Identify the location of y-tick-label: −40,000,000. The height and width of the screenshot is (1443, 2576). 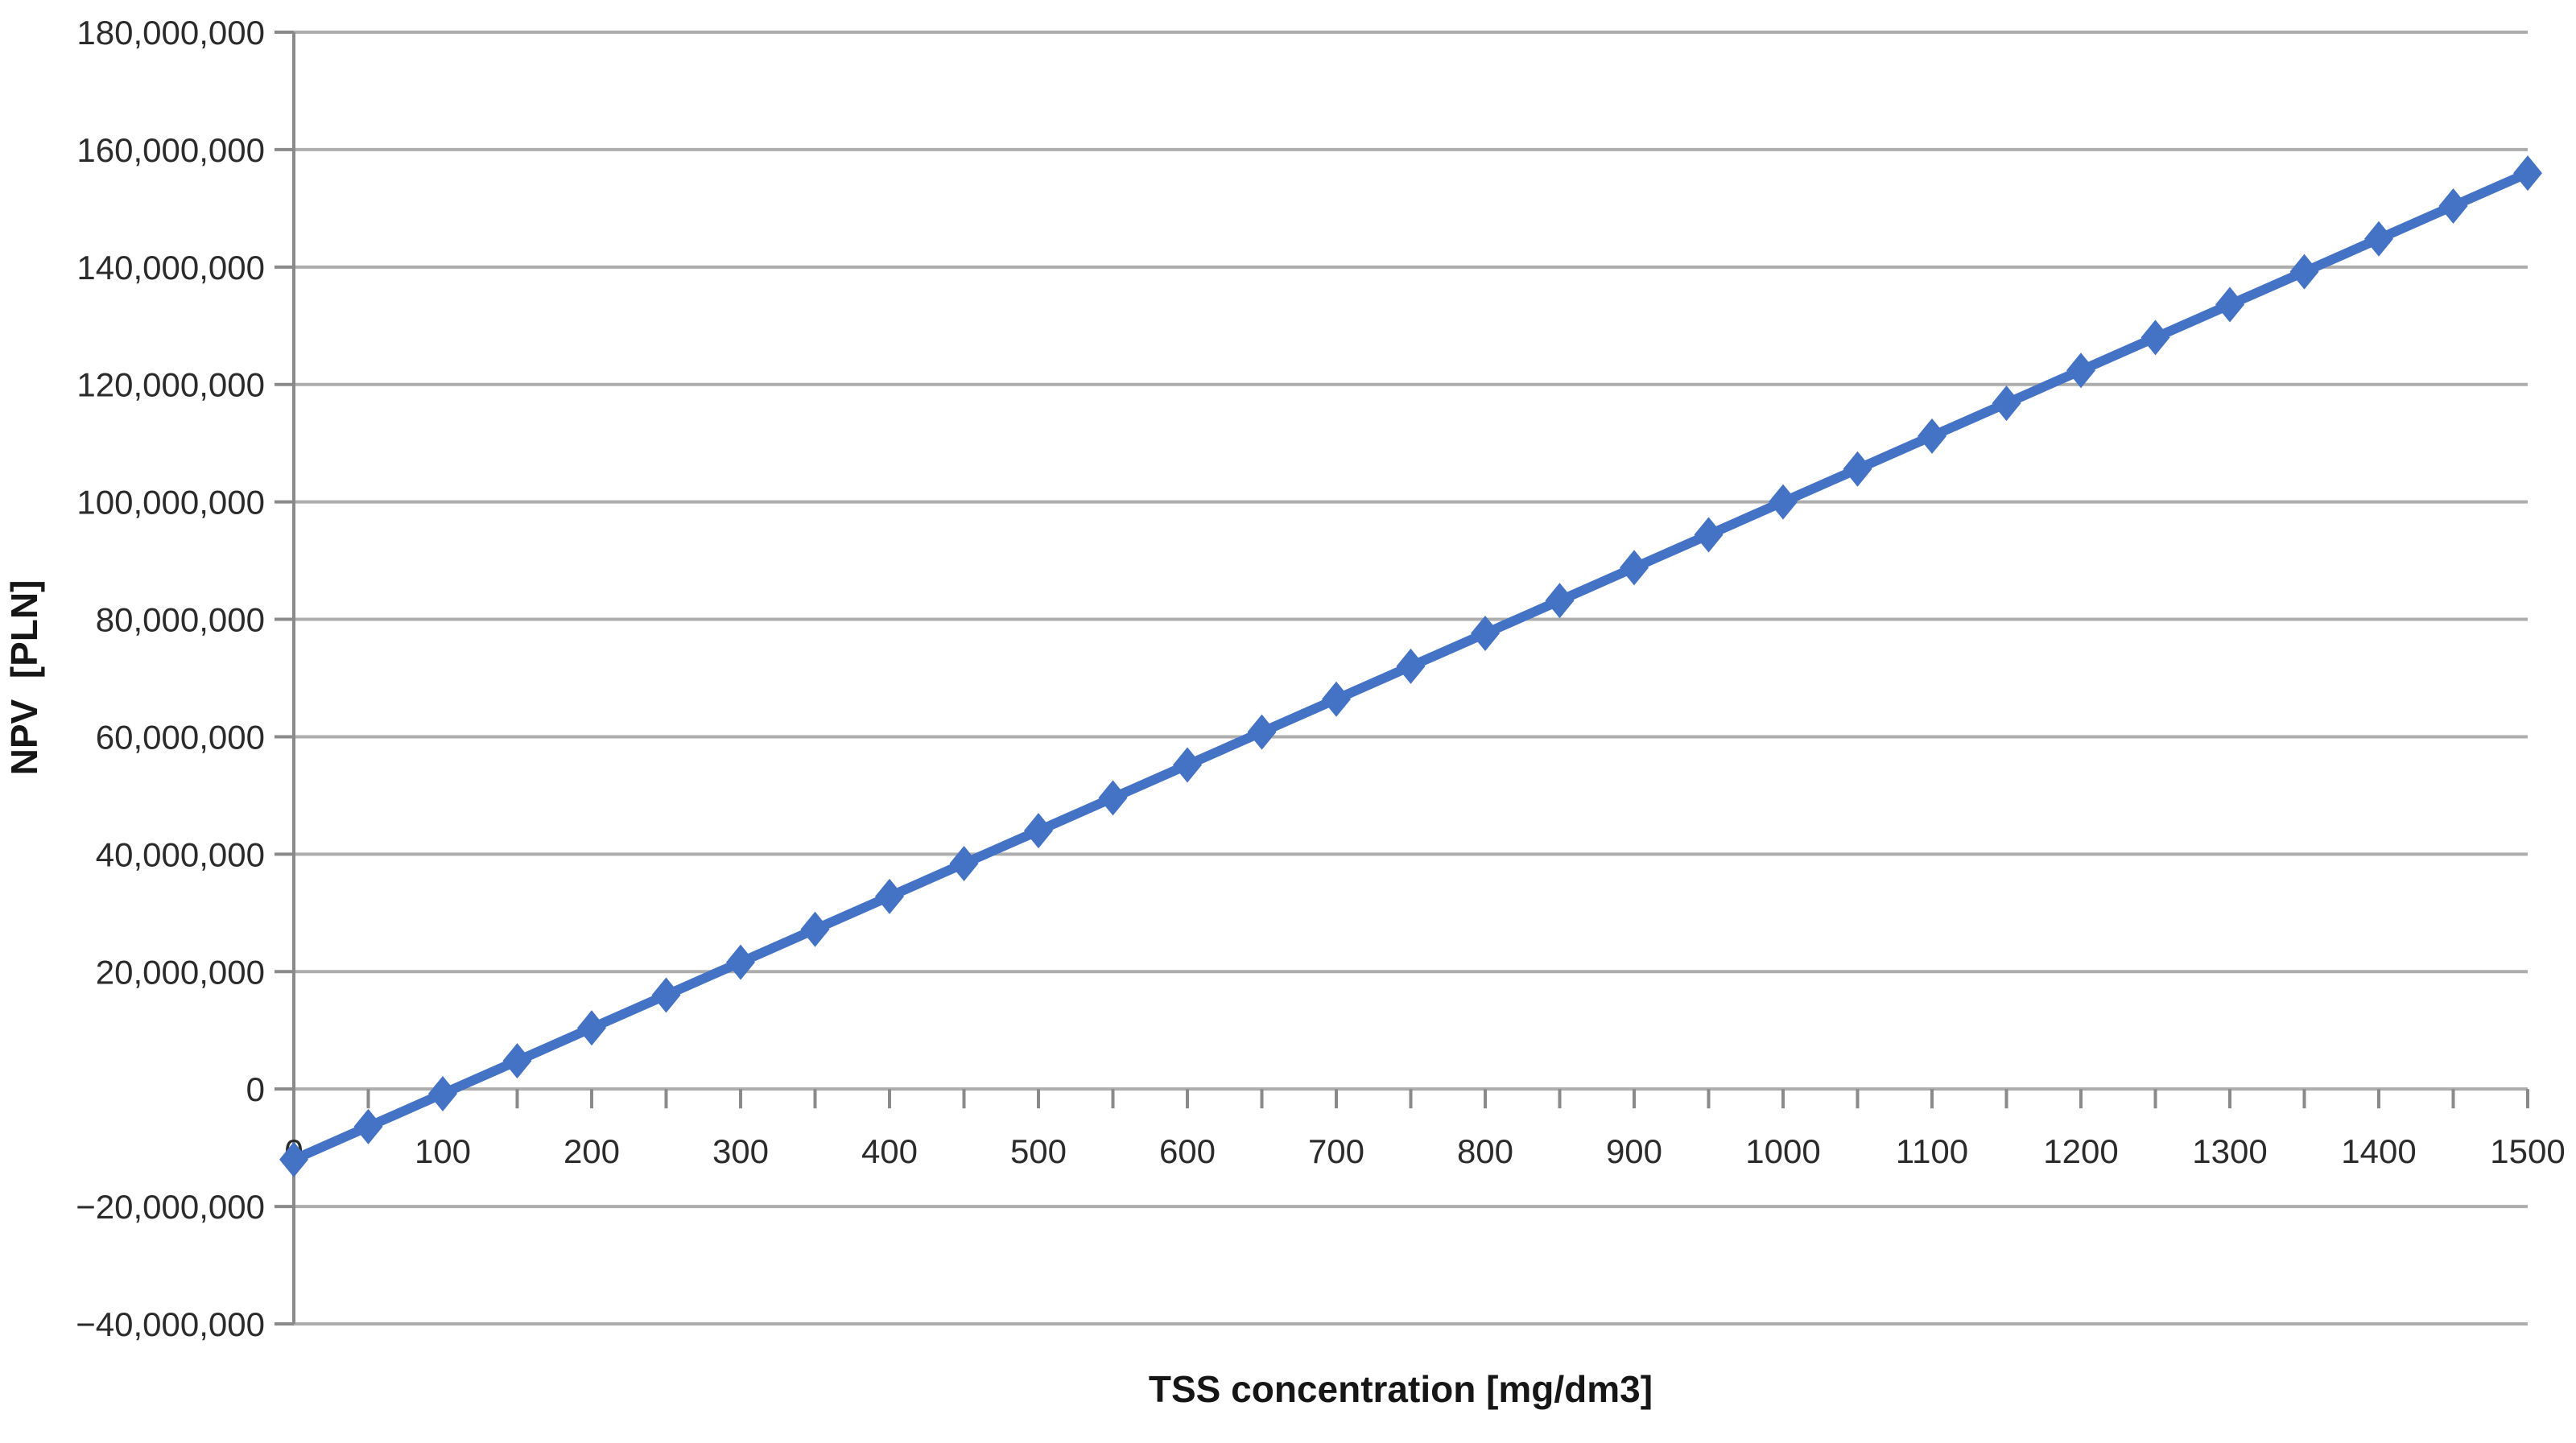
(170, 1324).